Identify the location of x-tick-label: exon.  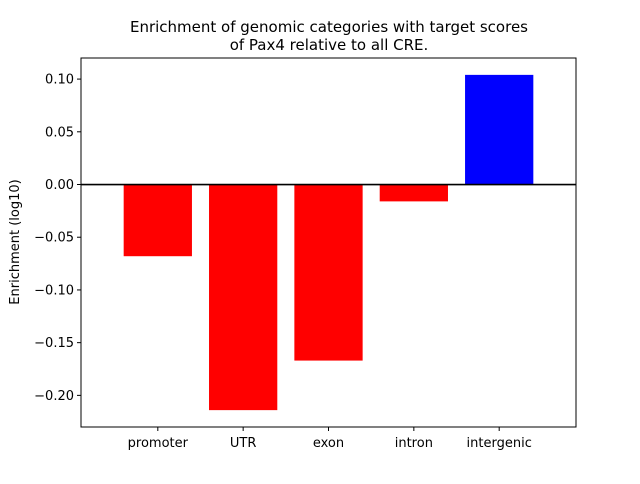
(328, 443).